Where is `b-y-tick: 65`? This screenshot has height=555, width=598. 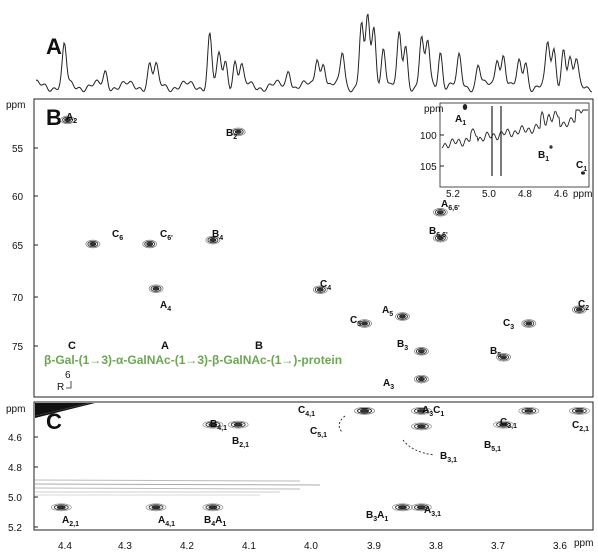
b-y-tick: 65 is located at coordinates (18, 246).